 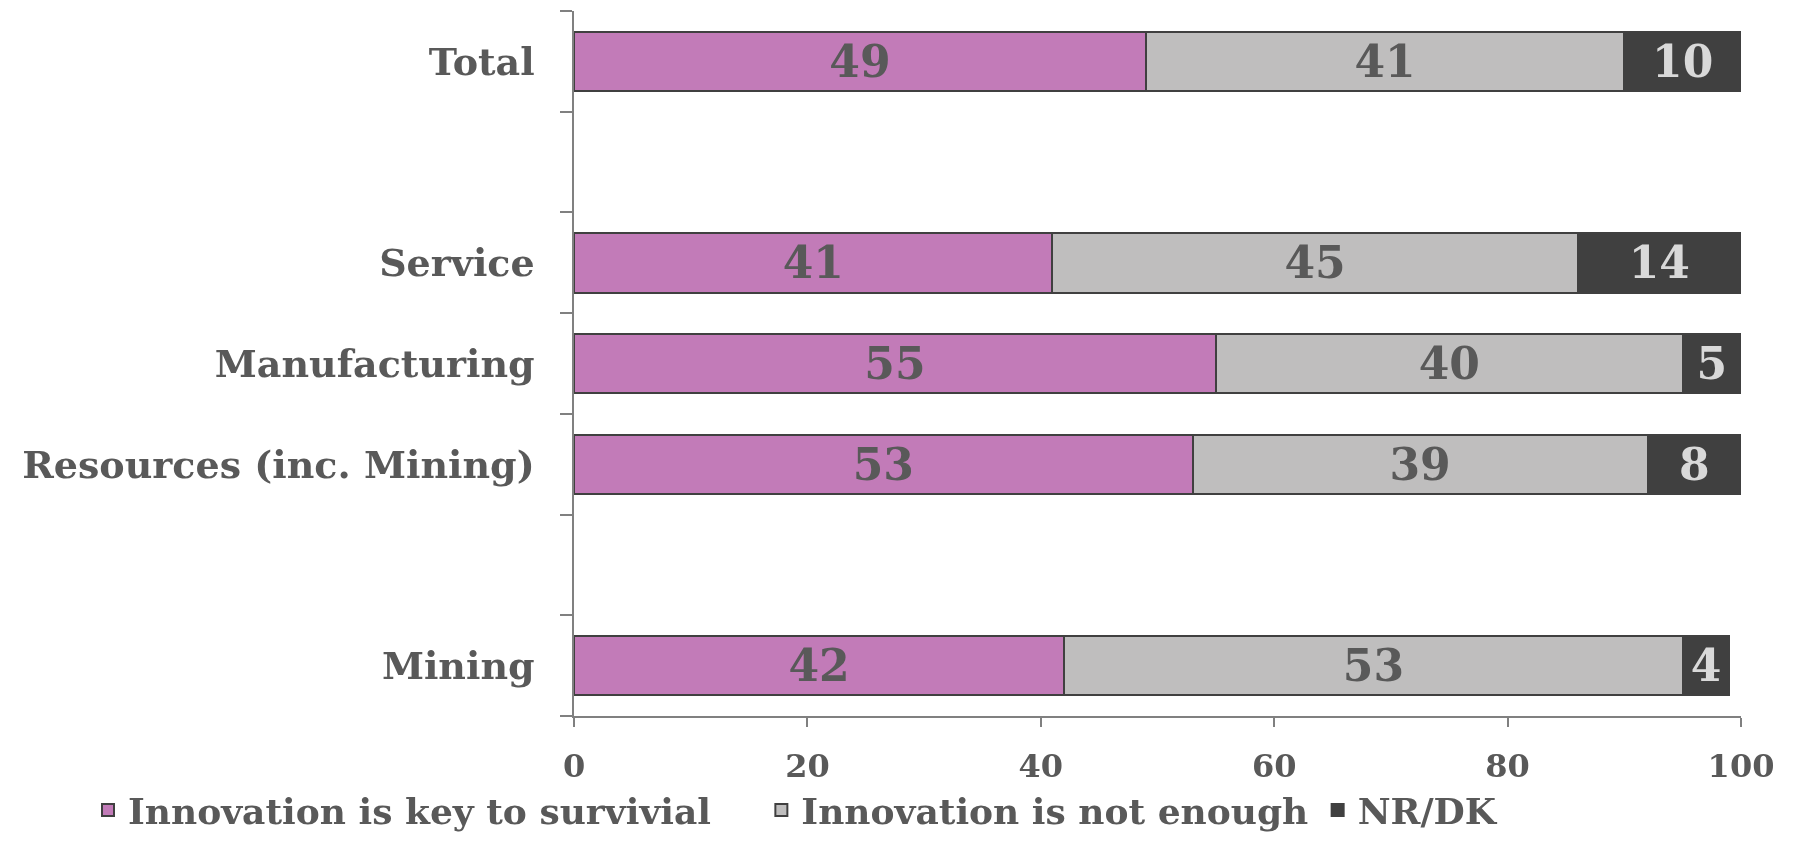 I want to click on x-tick-label: 40, so click(x=1041, y=766).